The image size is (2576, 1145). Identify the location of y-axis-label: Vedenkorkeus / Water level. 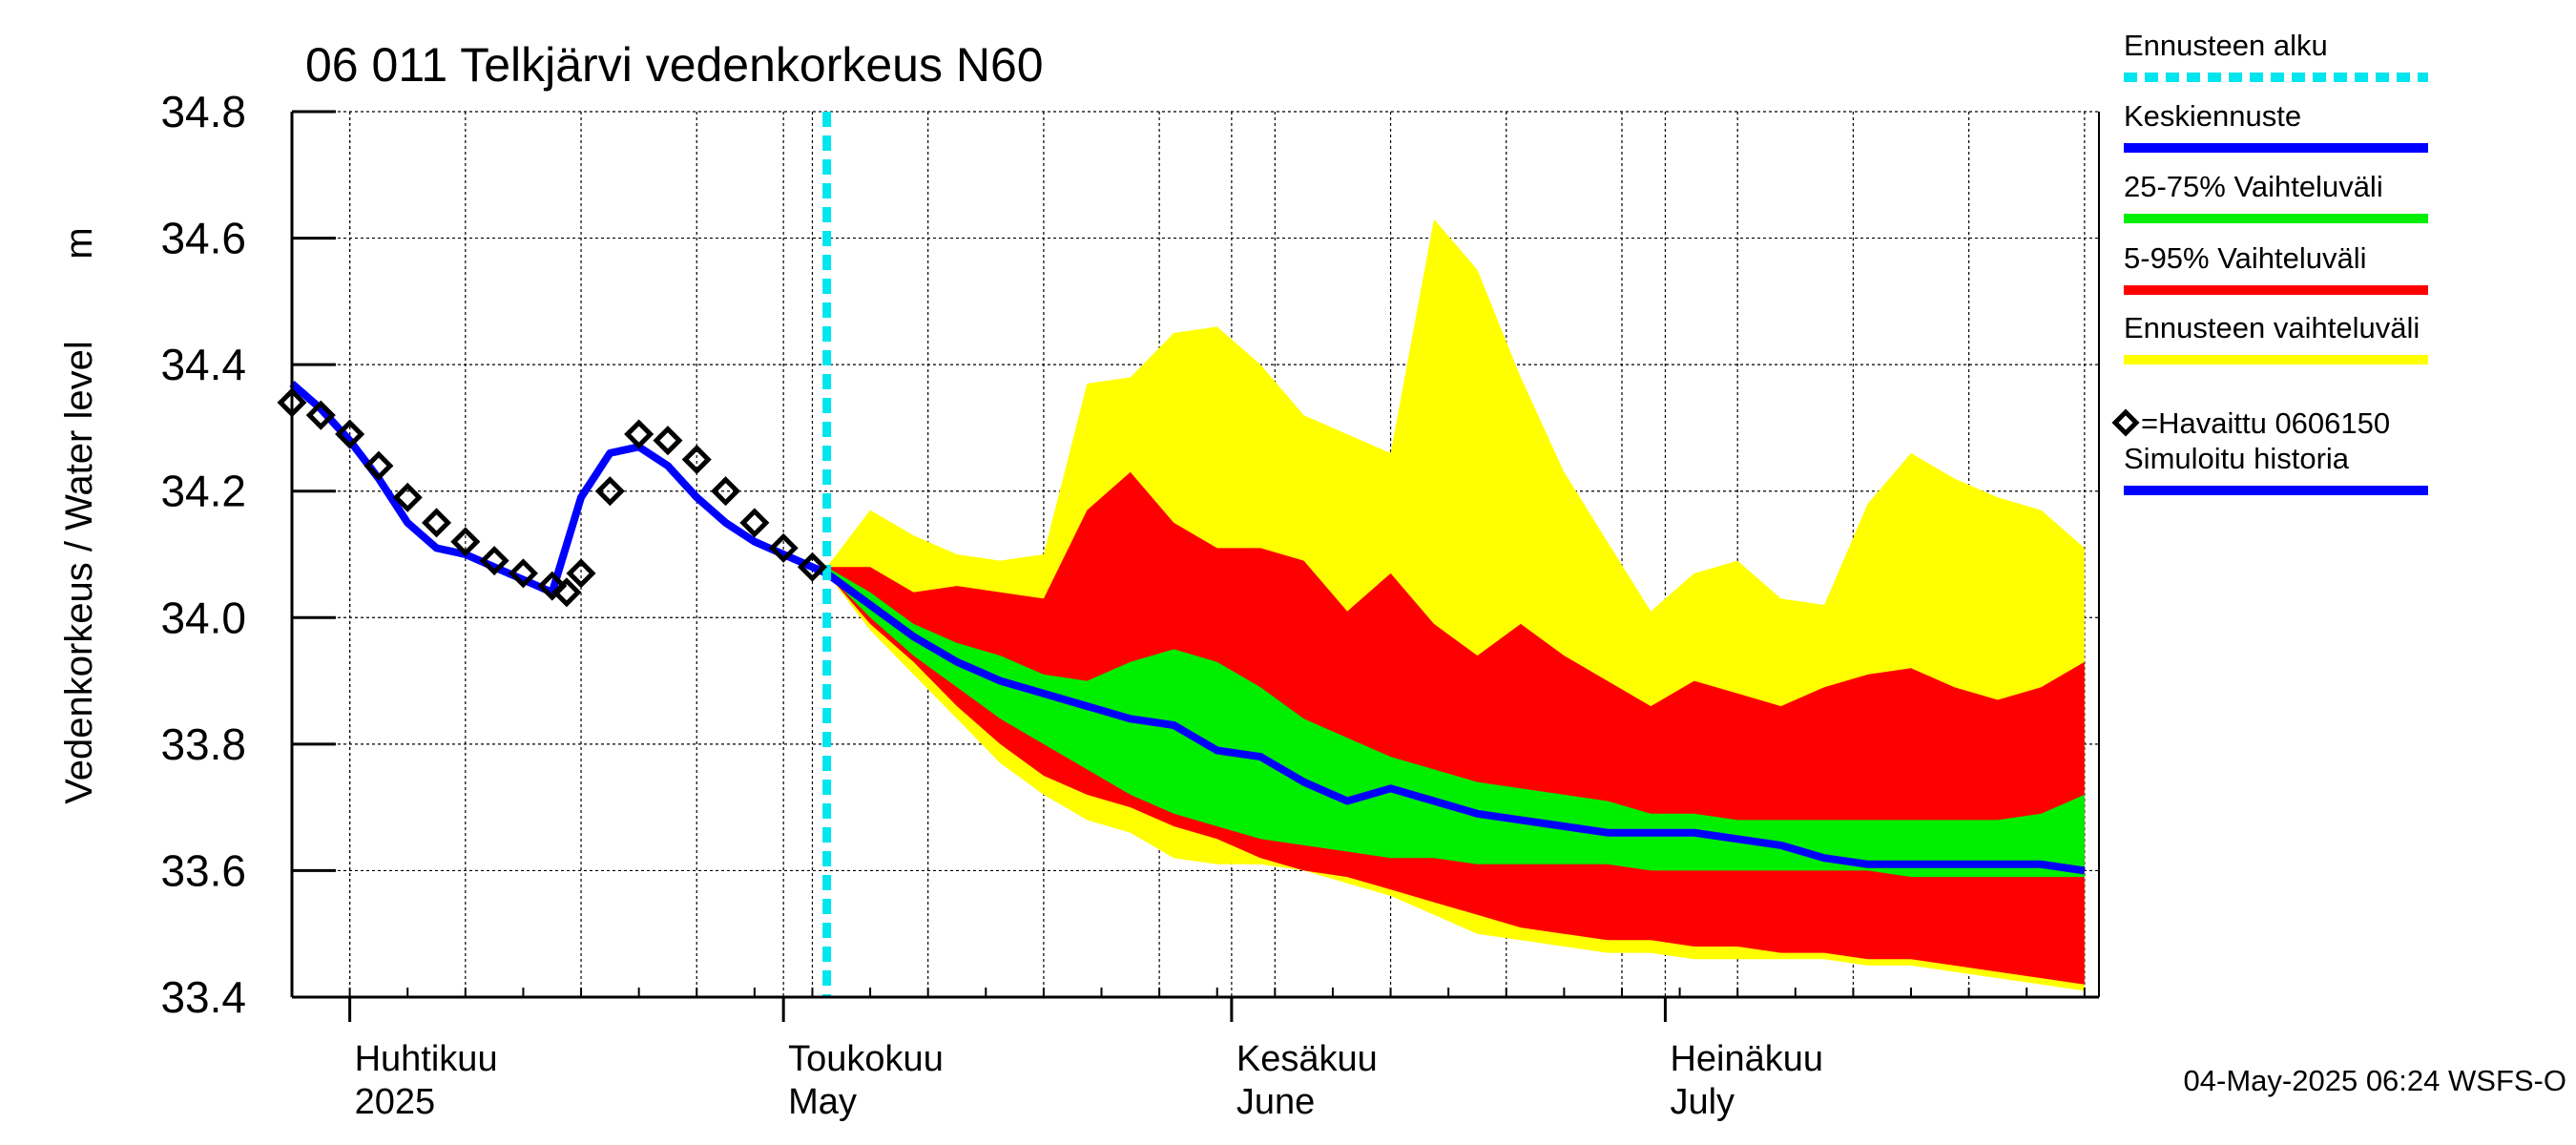
(79, 572).